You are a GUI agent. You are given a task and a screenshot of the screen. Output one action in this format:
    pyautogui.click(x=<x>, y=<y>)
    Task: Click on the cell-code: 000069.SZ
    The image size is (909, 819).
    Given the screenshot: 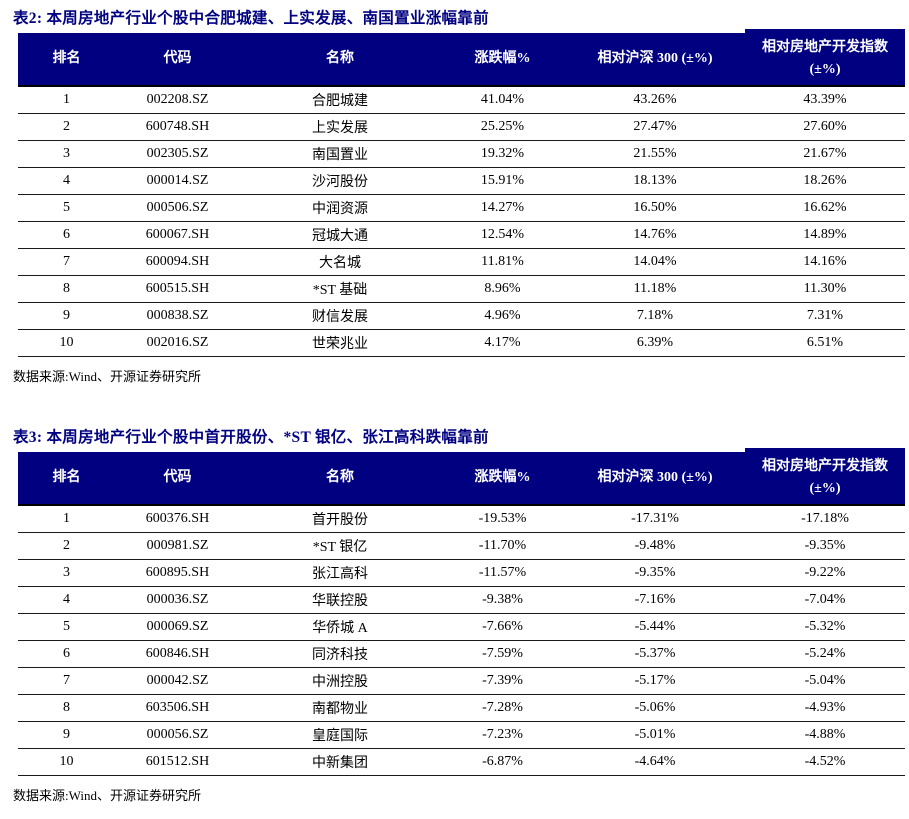 What is the action you would take?
    pyautogui.click(x=177, y=626)
    